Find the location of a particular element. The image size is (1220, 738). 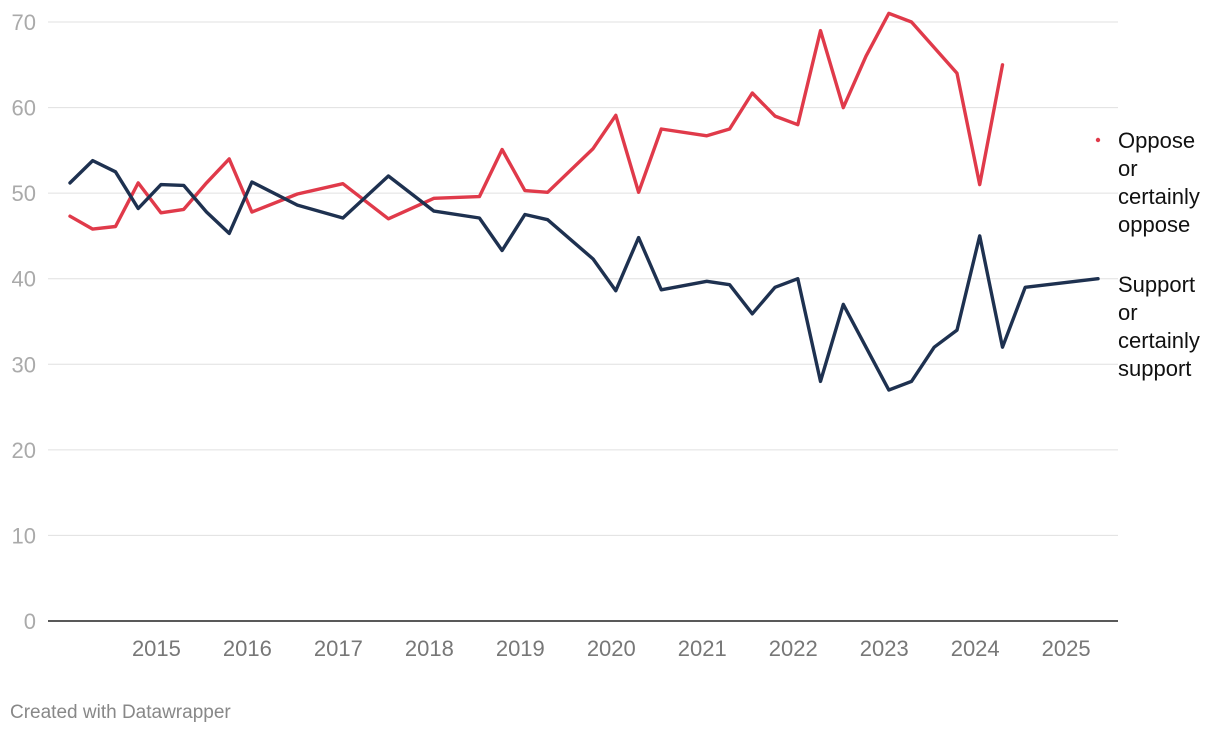

y-tick-label: 30 is located at coordinates (24, 364).